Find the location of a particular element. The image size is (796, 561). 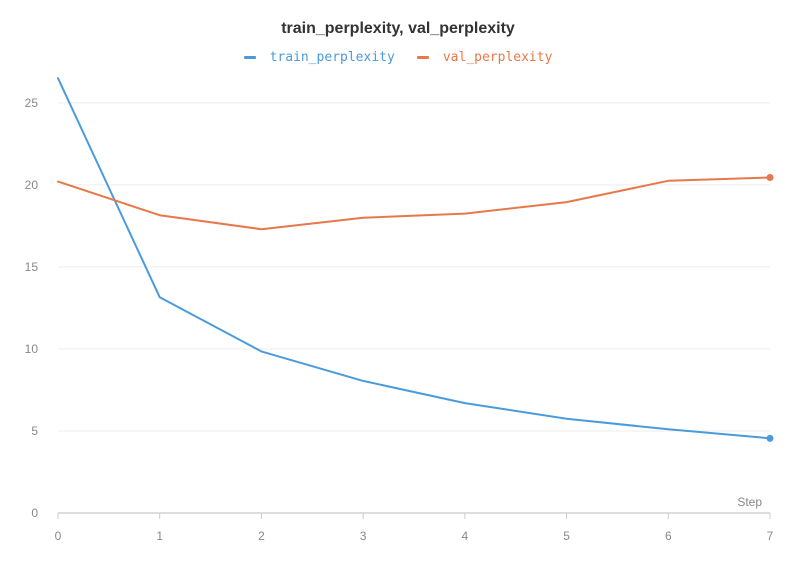

x-tick-label-2: 2 is located at coordinates (261, 536).